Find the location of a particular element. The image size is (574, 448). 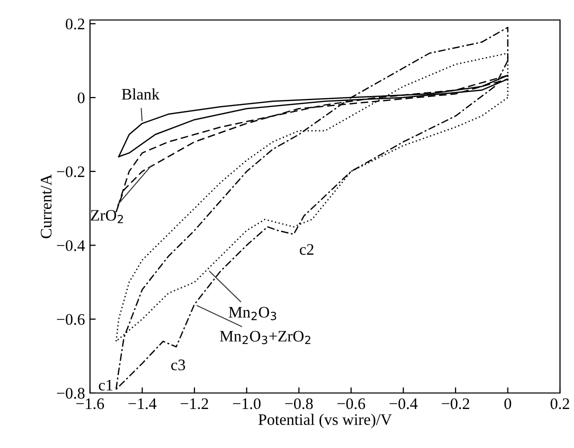

x-axis-title: Potential (vs wire)/V is located at coordinates (325, 421).